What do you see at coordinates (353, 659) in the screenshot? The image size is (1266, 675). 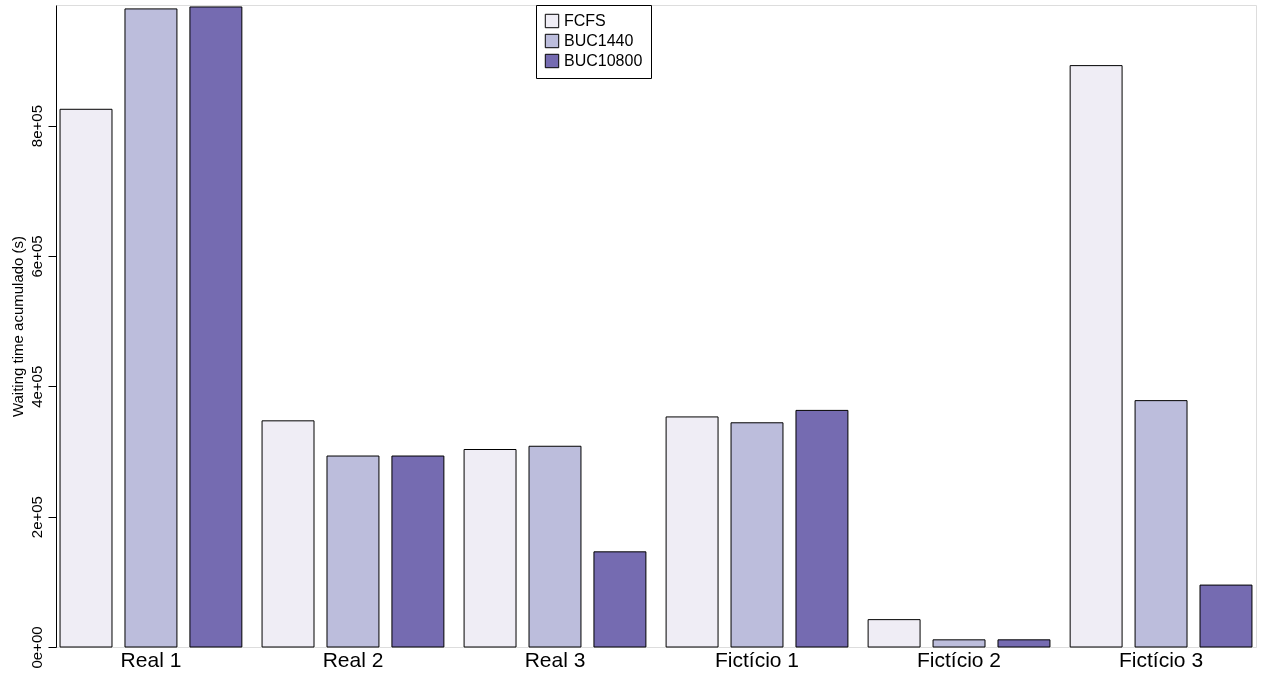 I see `x-tick-label: Real 2` at bounding box center [353, 659].